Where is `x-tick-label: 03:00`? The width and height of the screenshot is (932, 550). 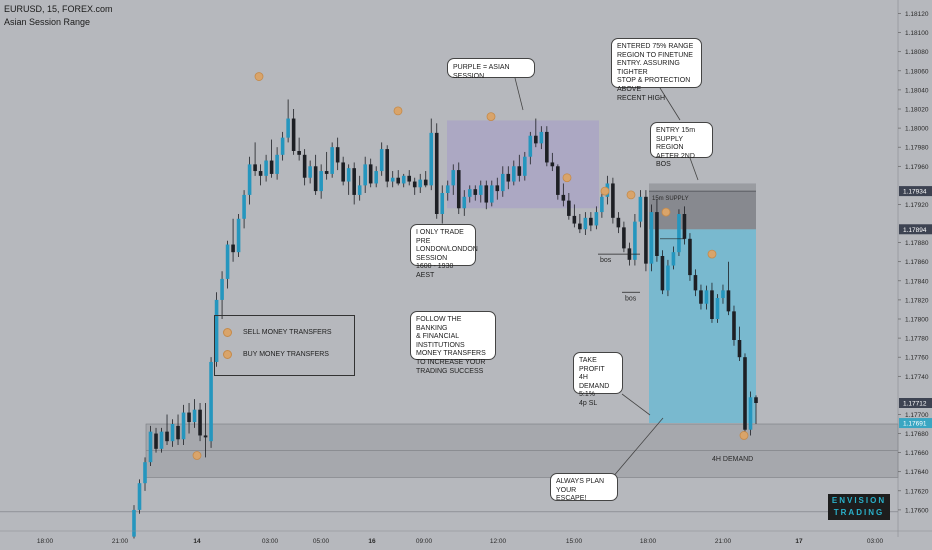
x-tick-label: 03:00 is located at coordinates (270, 541).